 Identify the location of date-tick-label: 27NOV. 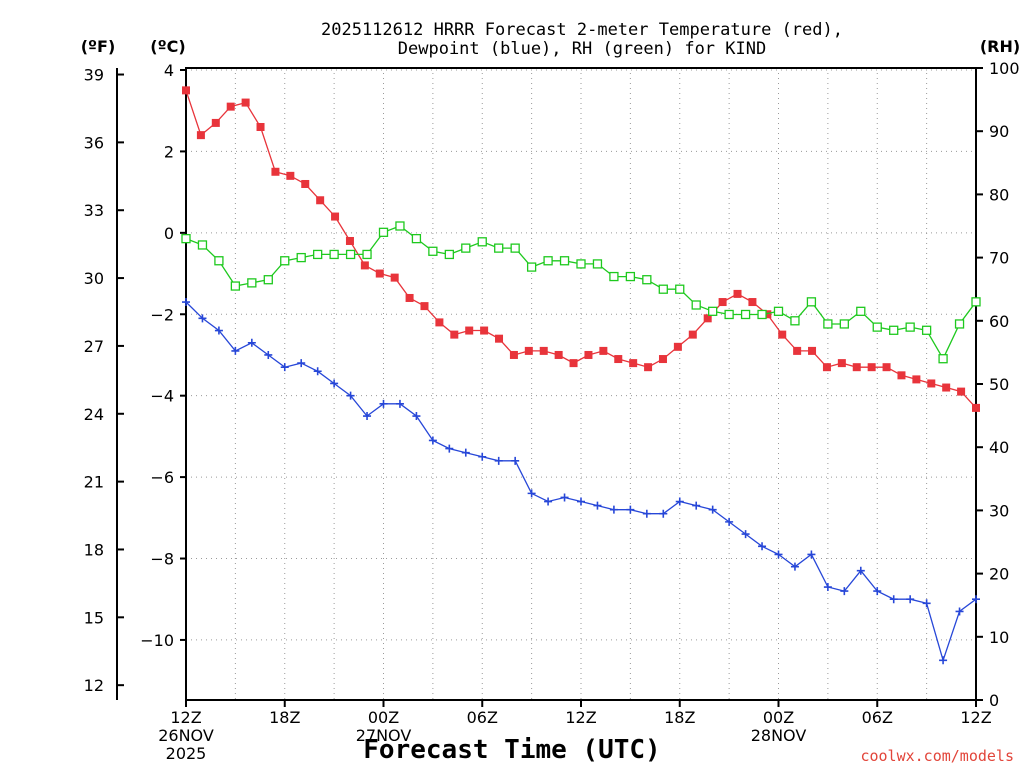
(384, 735).